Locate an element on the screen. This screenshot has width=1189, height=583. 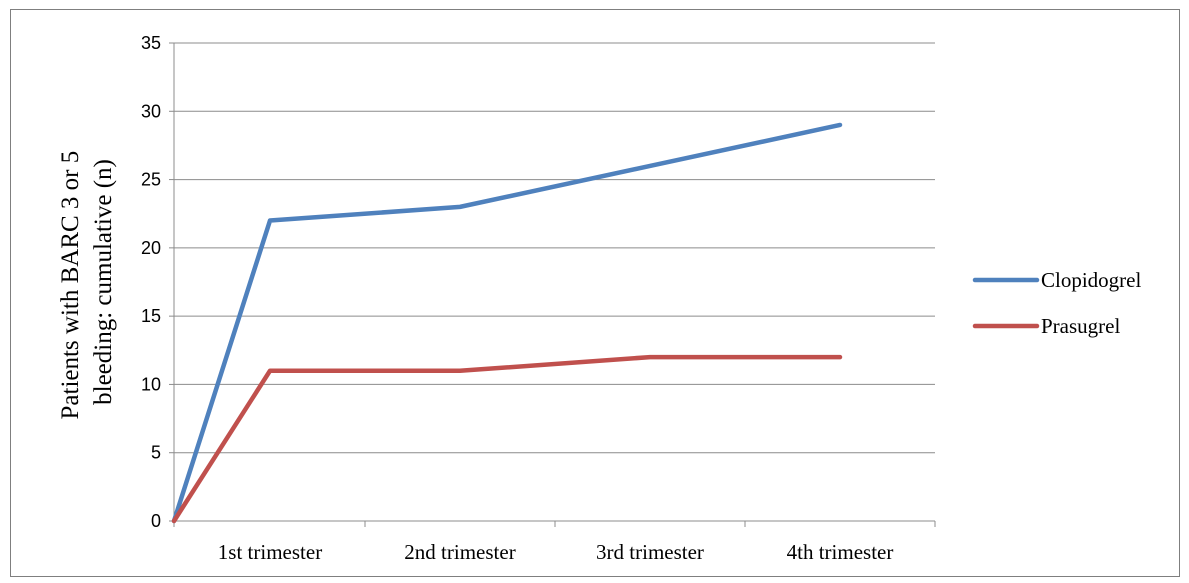
y-tick-label: 35 is located at coordinates (151, 43).